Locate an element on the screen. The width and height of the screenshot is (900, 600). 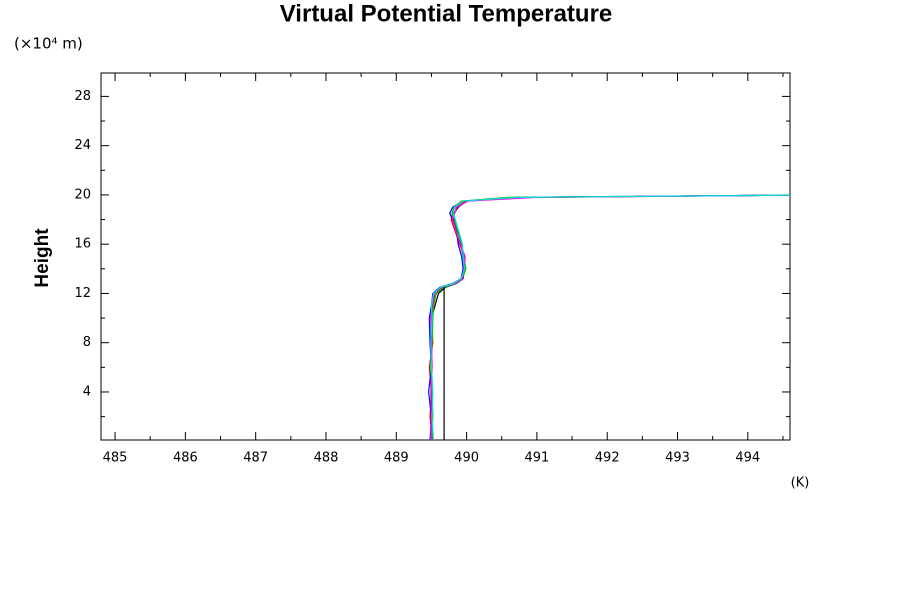
x-tick-label: 492 is located at coordinates (607, 458).